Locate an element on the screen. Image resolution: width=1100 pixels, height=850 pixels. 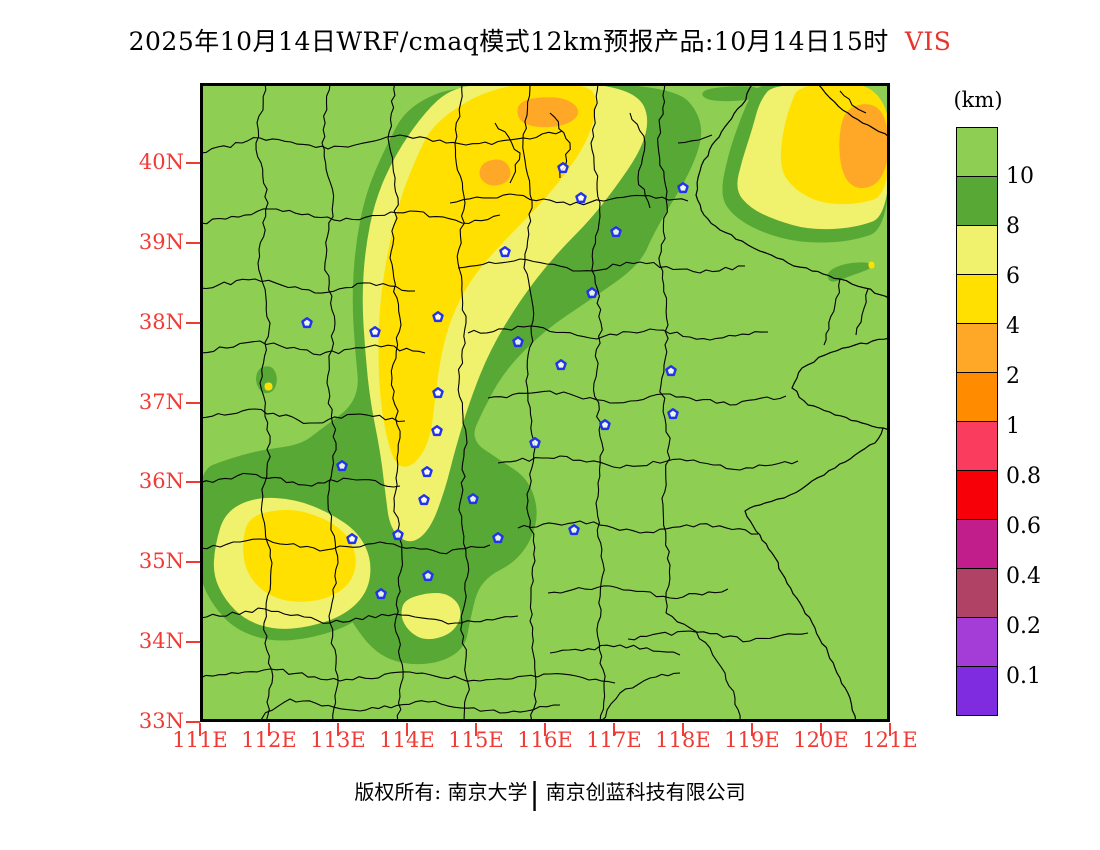
y-axis-label: 34N is located at coordinates (161, 641).